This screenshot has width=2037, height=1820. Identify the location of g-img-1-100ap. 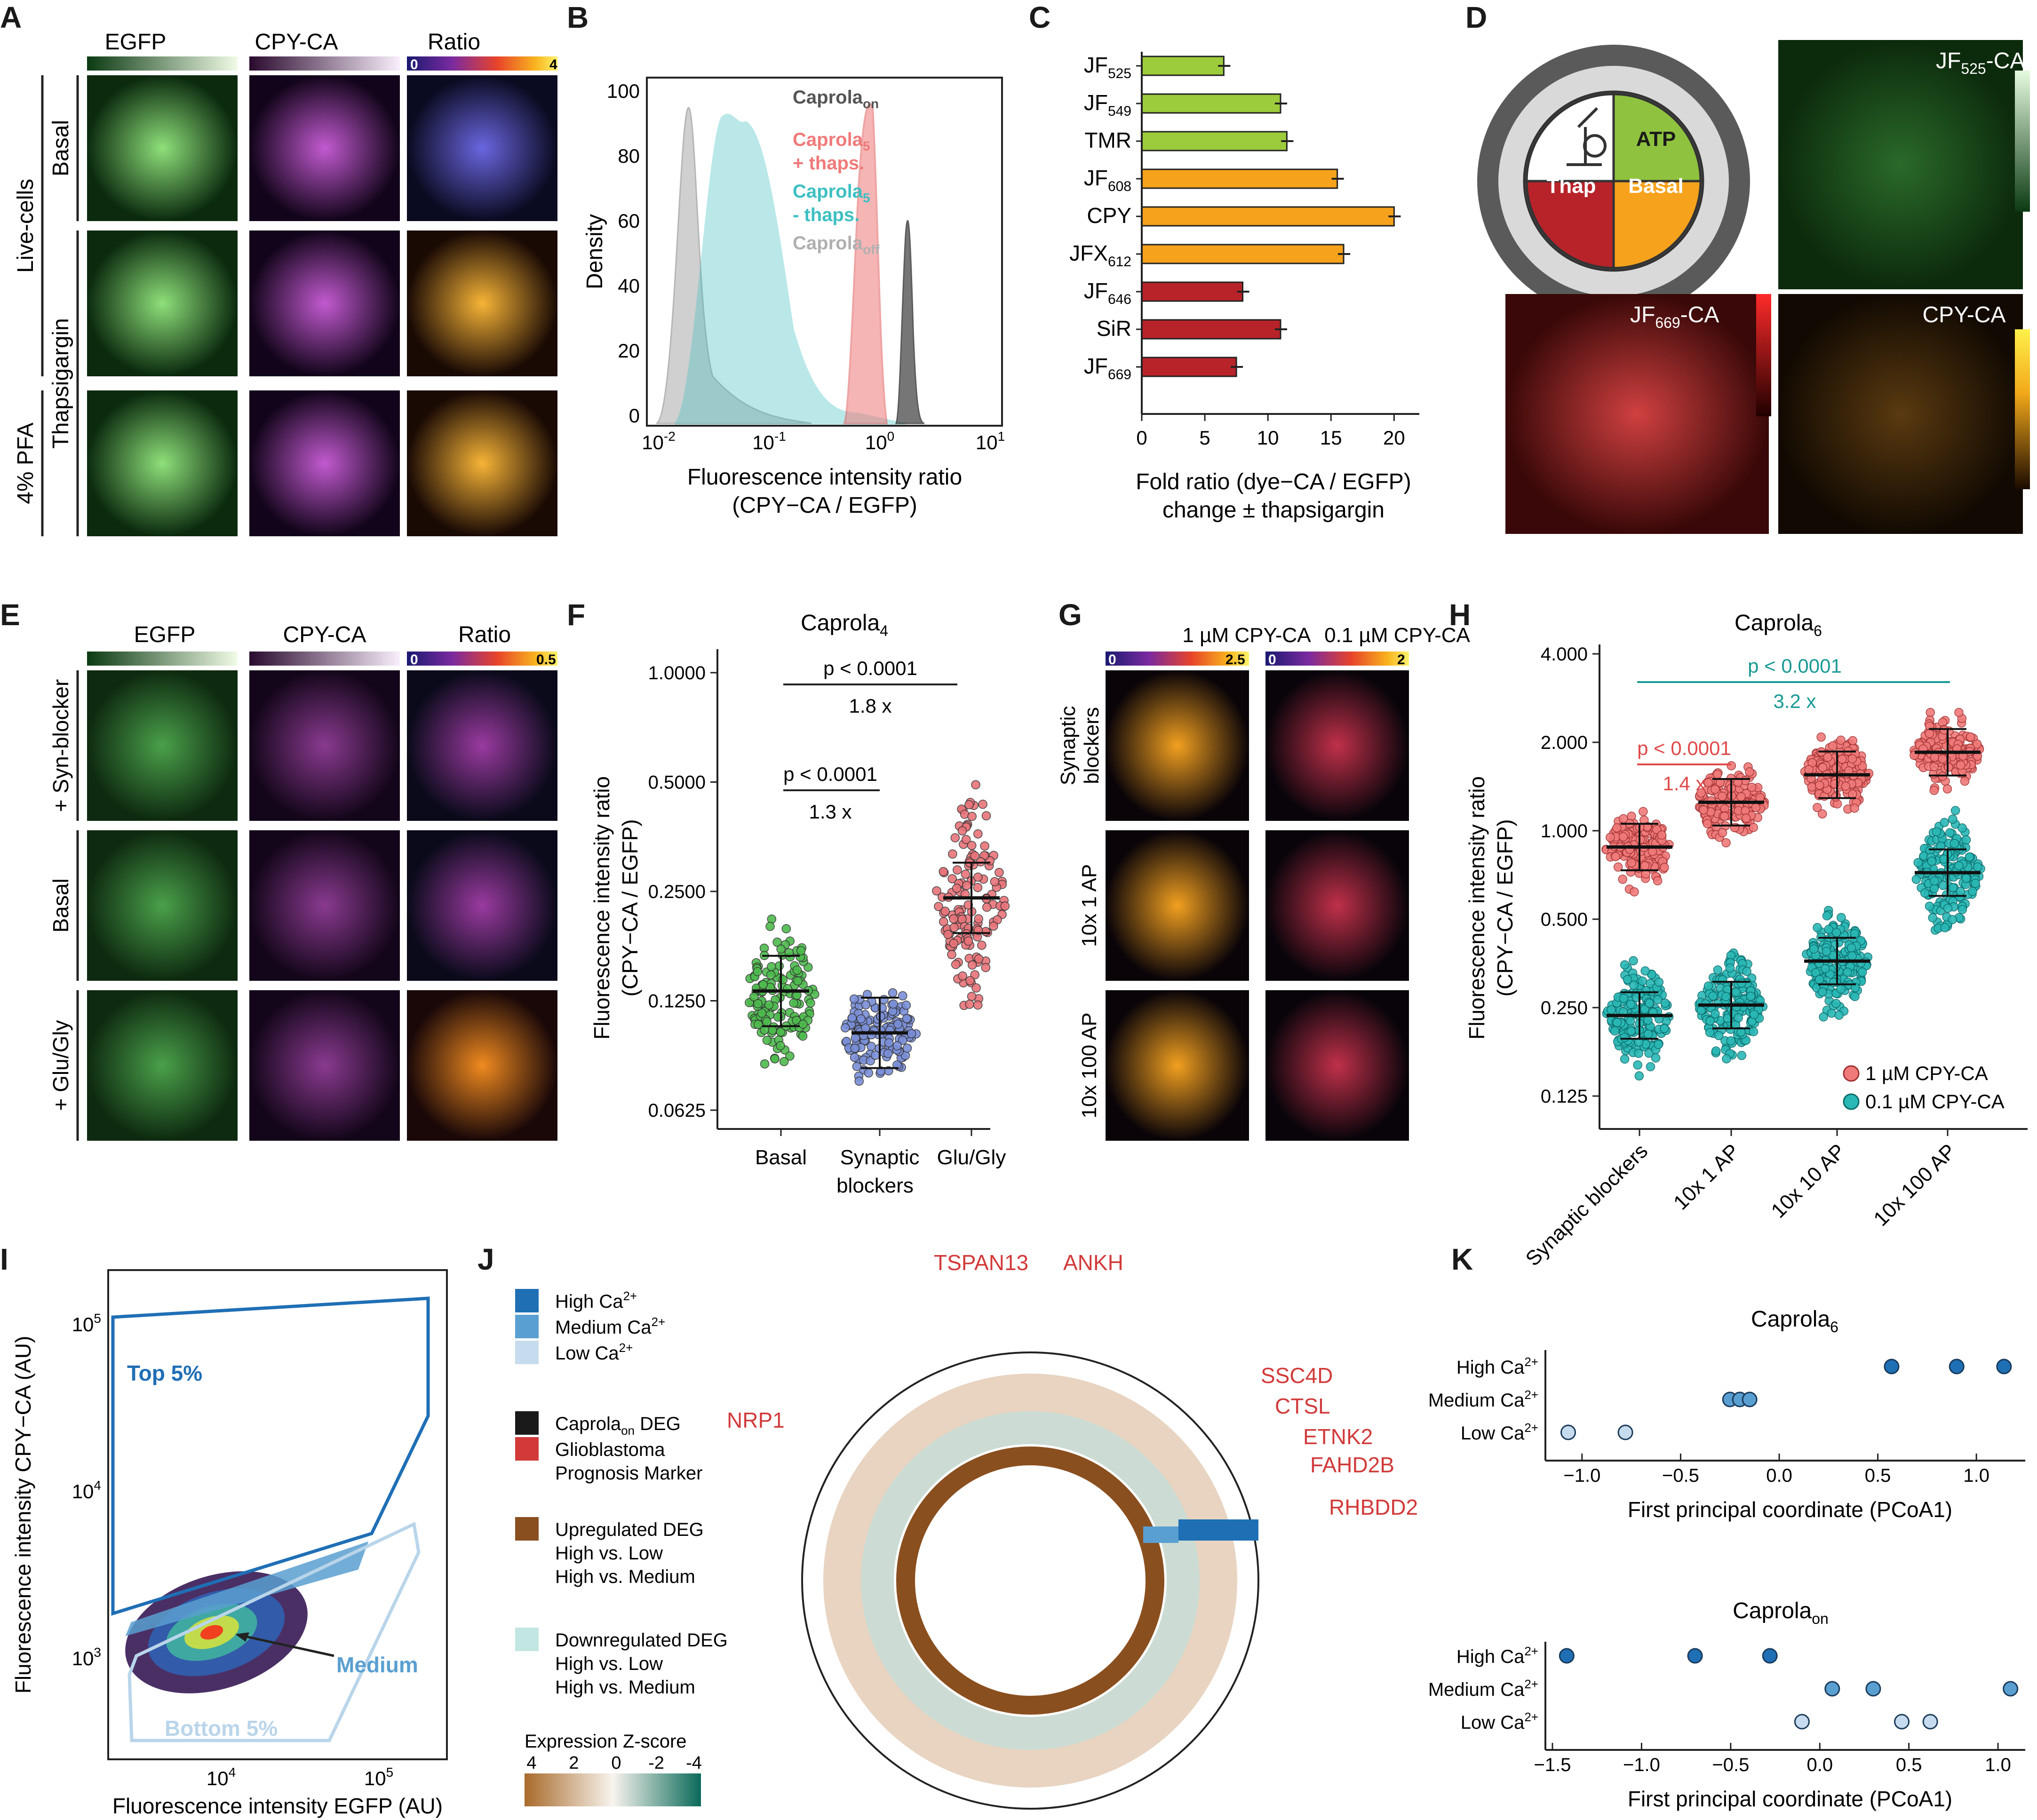
(1177, 1065).